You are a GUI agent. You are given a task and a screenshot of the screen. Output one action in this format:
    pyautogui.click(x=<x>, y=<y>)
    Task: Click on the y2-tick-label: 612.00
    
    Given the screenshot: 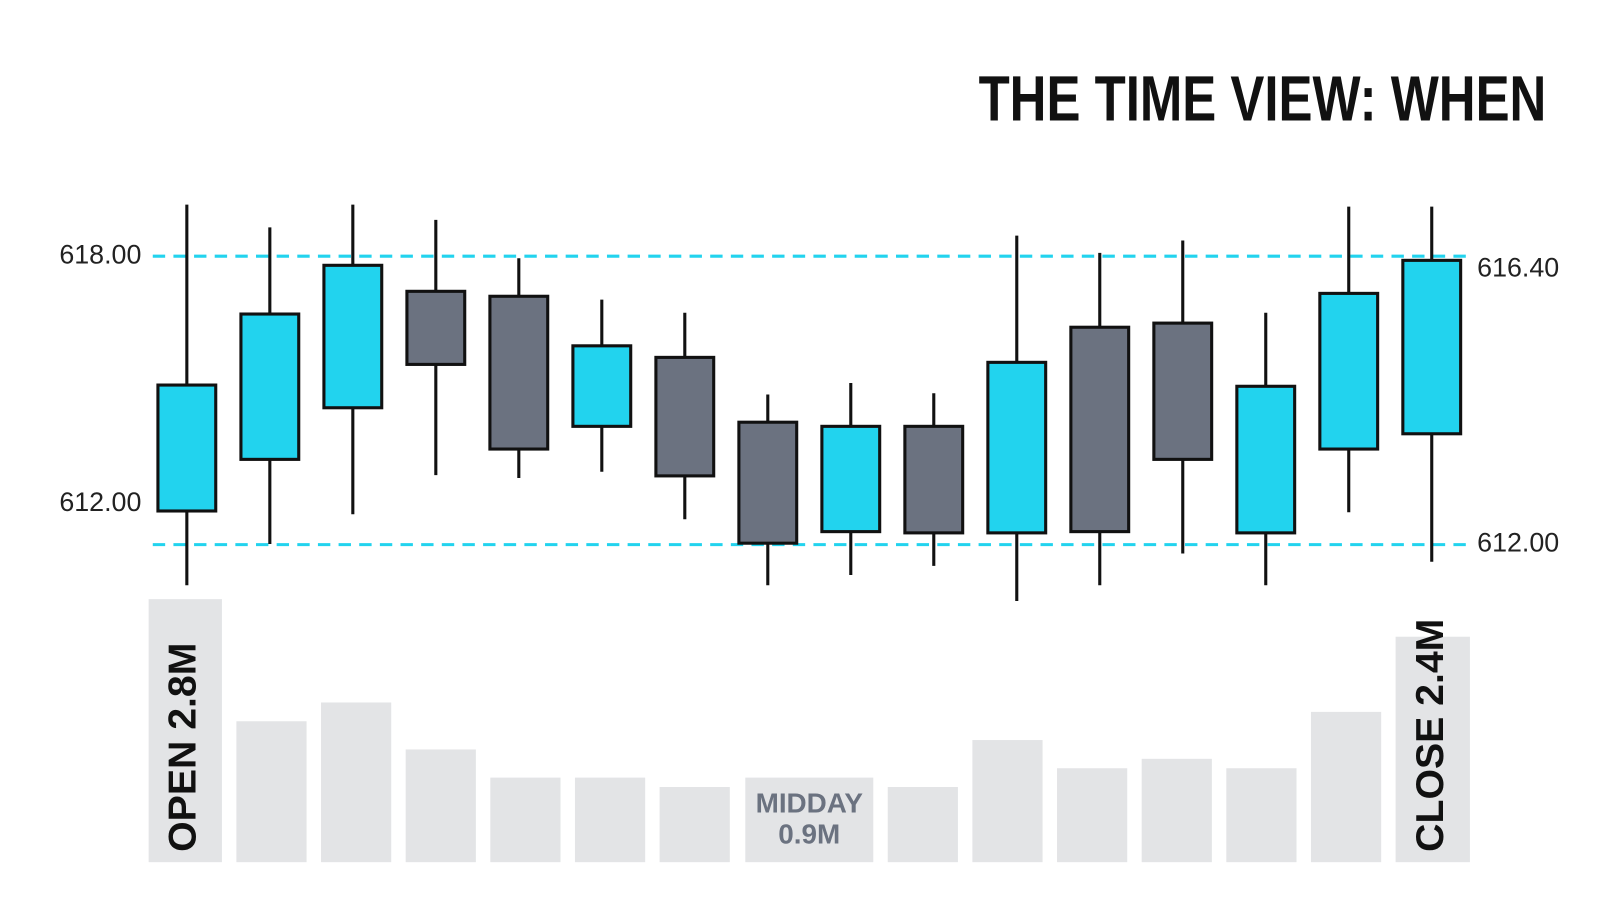 What is the action you would take?
    pyautogui.click(x=1518, y=543)
    